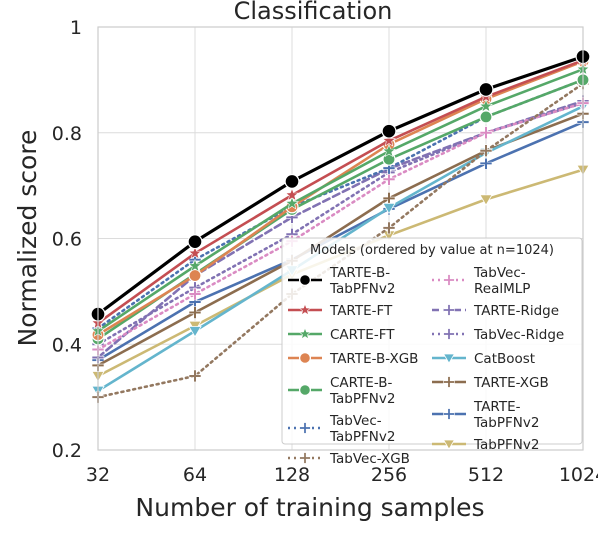 The width and height of the screenshot is (598, 535). What do you see at coordinates (389, 475) in the screenshot?
I see `x-tick-label: 256` at bounding box center [389, 475].